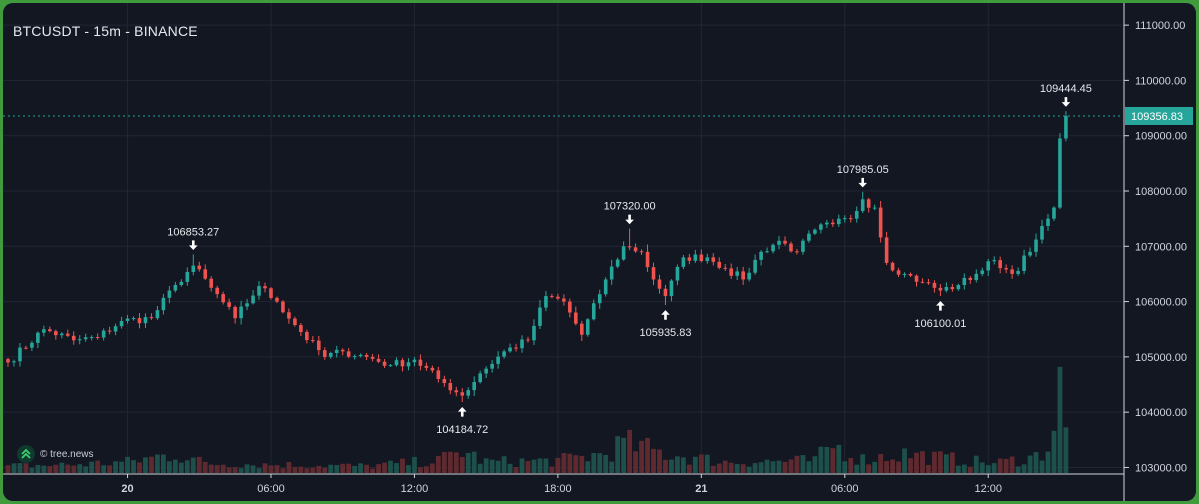 The image size is (1199, 504). What do you see at coordinates (1157, 117) in the screenshot?
I see `last-price-text: 109356.83` at bounding box center [1157, 117].